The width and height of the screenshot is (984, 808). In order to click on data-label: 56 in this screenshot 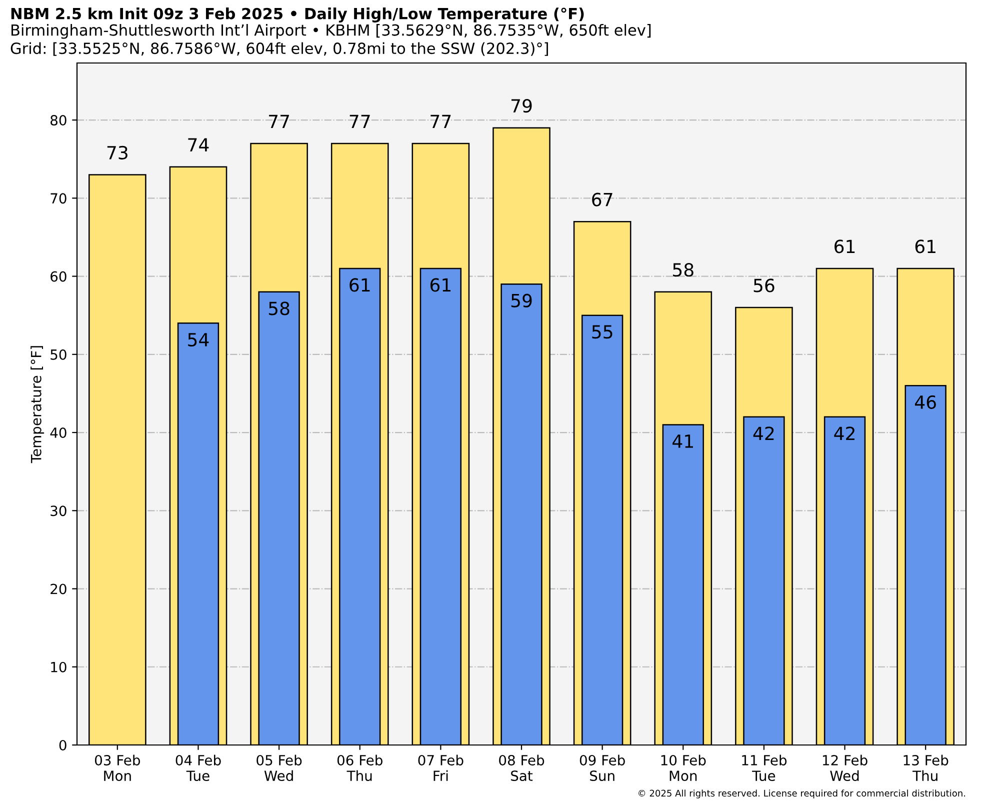, I will do `click(764, 285)`.